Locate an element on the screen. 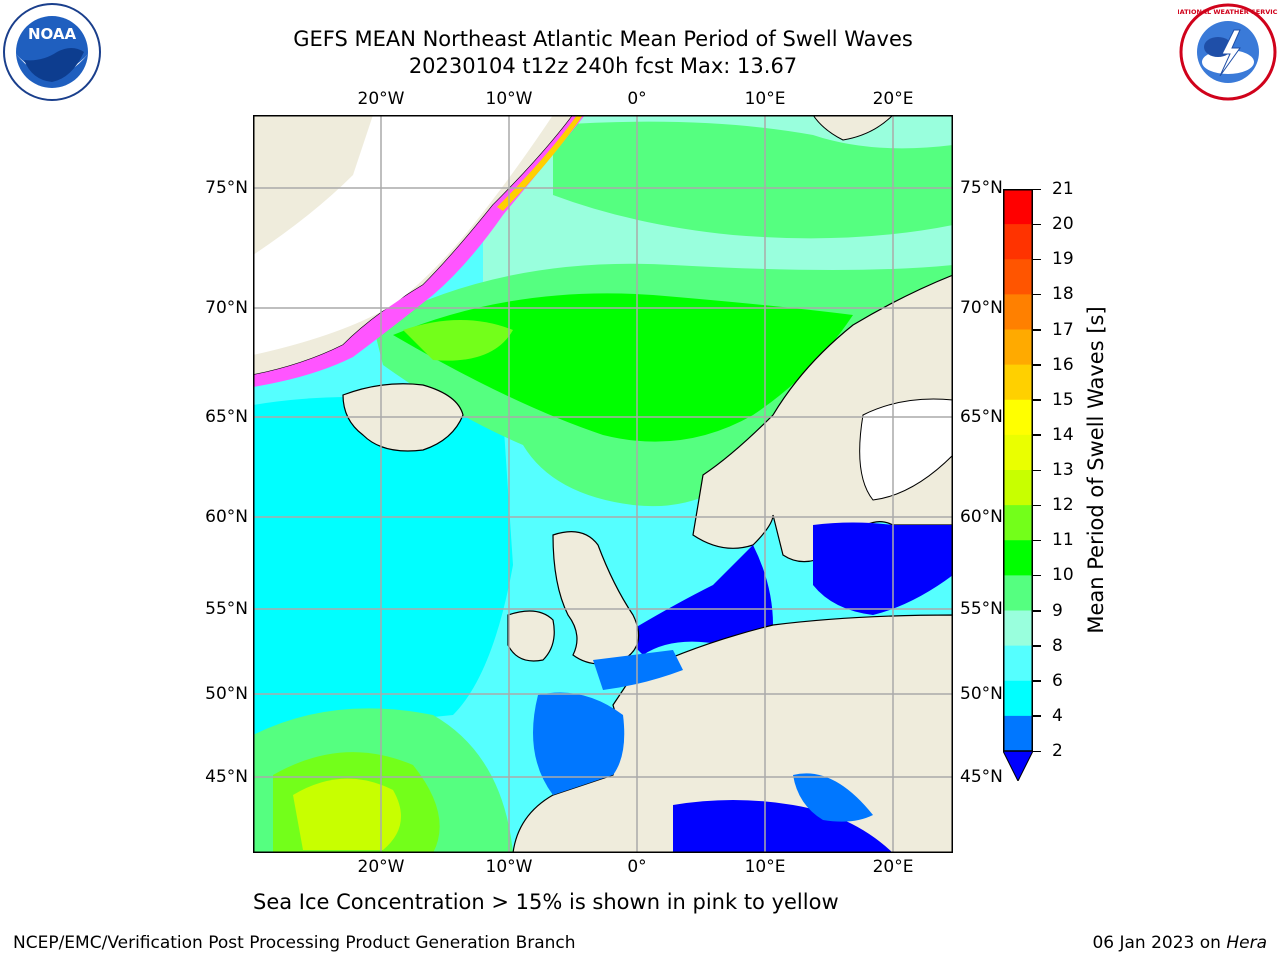 The image size is (1280, 960). nws-logo-text: NATIONAL WEATHER SERVICE is located at coordinates (1228, 12).